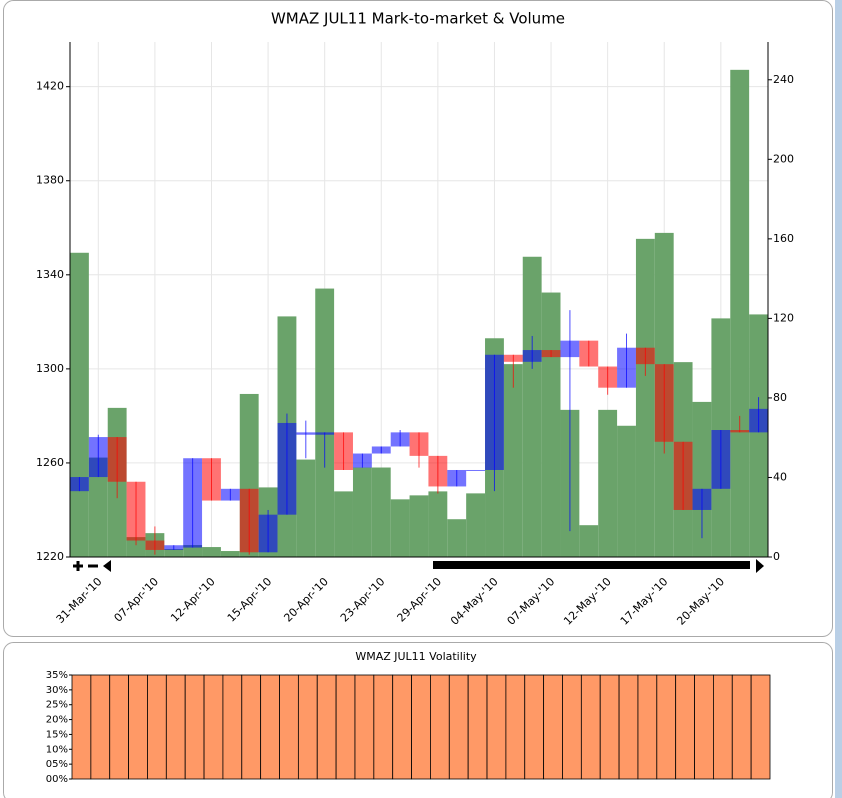 The width and height of the screenshot is (842, 798). I want to click on y-tick-label: 1420, so click(50, 86).